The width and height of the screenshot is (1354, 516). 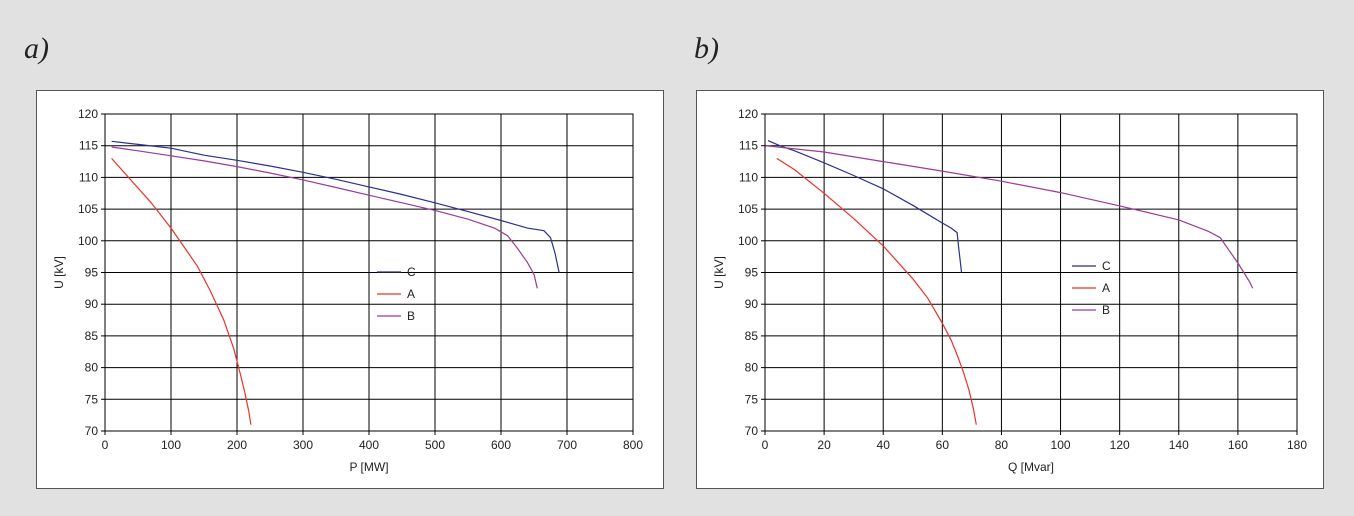 What do you see at coordinates (1061, 445) in the screenshot?
I see `chart-b-xtick-label-5: 100` at bounding box center [1061, 445].